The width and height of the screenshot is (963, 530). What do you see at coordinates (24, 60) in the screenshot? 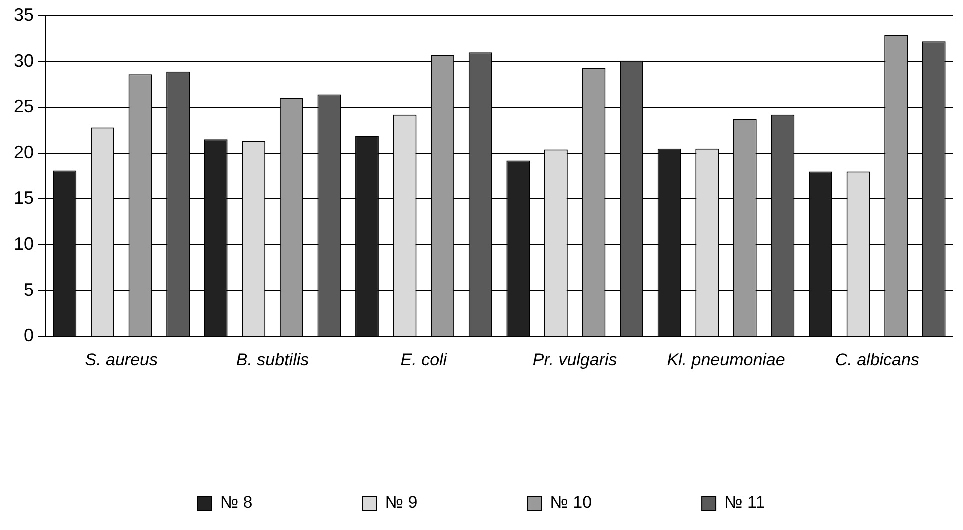
I see `y-tick-label: 30` at bounding box center [24, 60].